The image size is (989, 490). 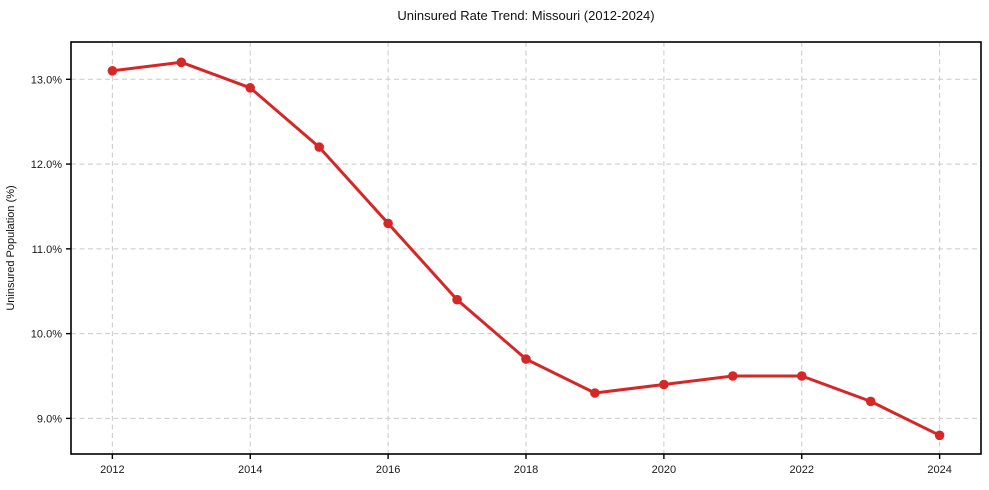 I want to click on x-tick-label: 2014, so click(x=250, y=470).